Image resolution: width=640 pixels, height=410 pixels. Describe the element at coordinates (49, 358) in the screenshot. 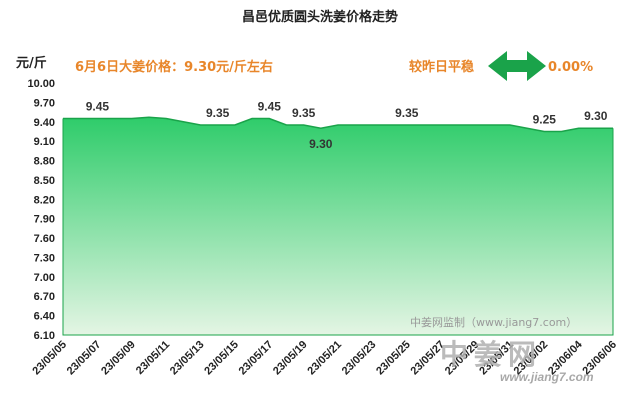

I see `x-tick-label: 23/05/05` at that location.